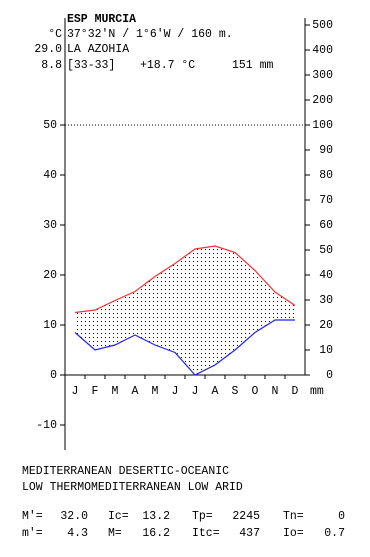 The width and height of the screenshot is (370, 557). Describe the element at coordinates (115, 533) in the screenshot. I see `index-label: M=` at that location.